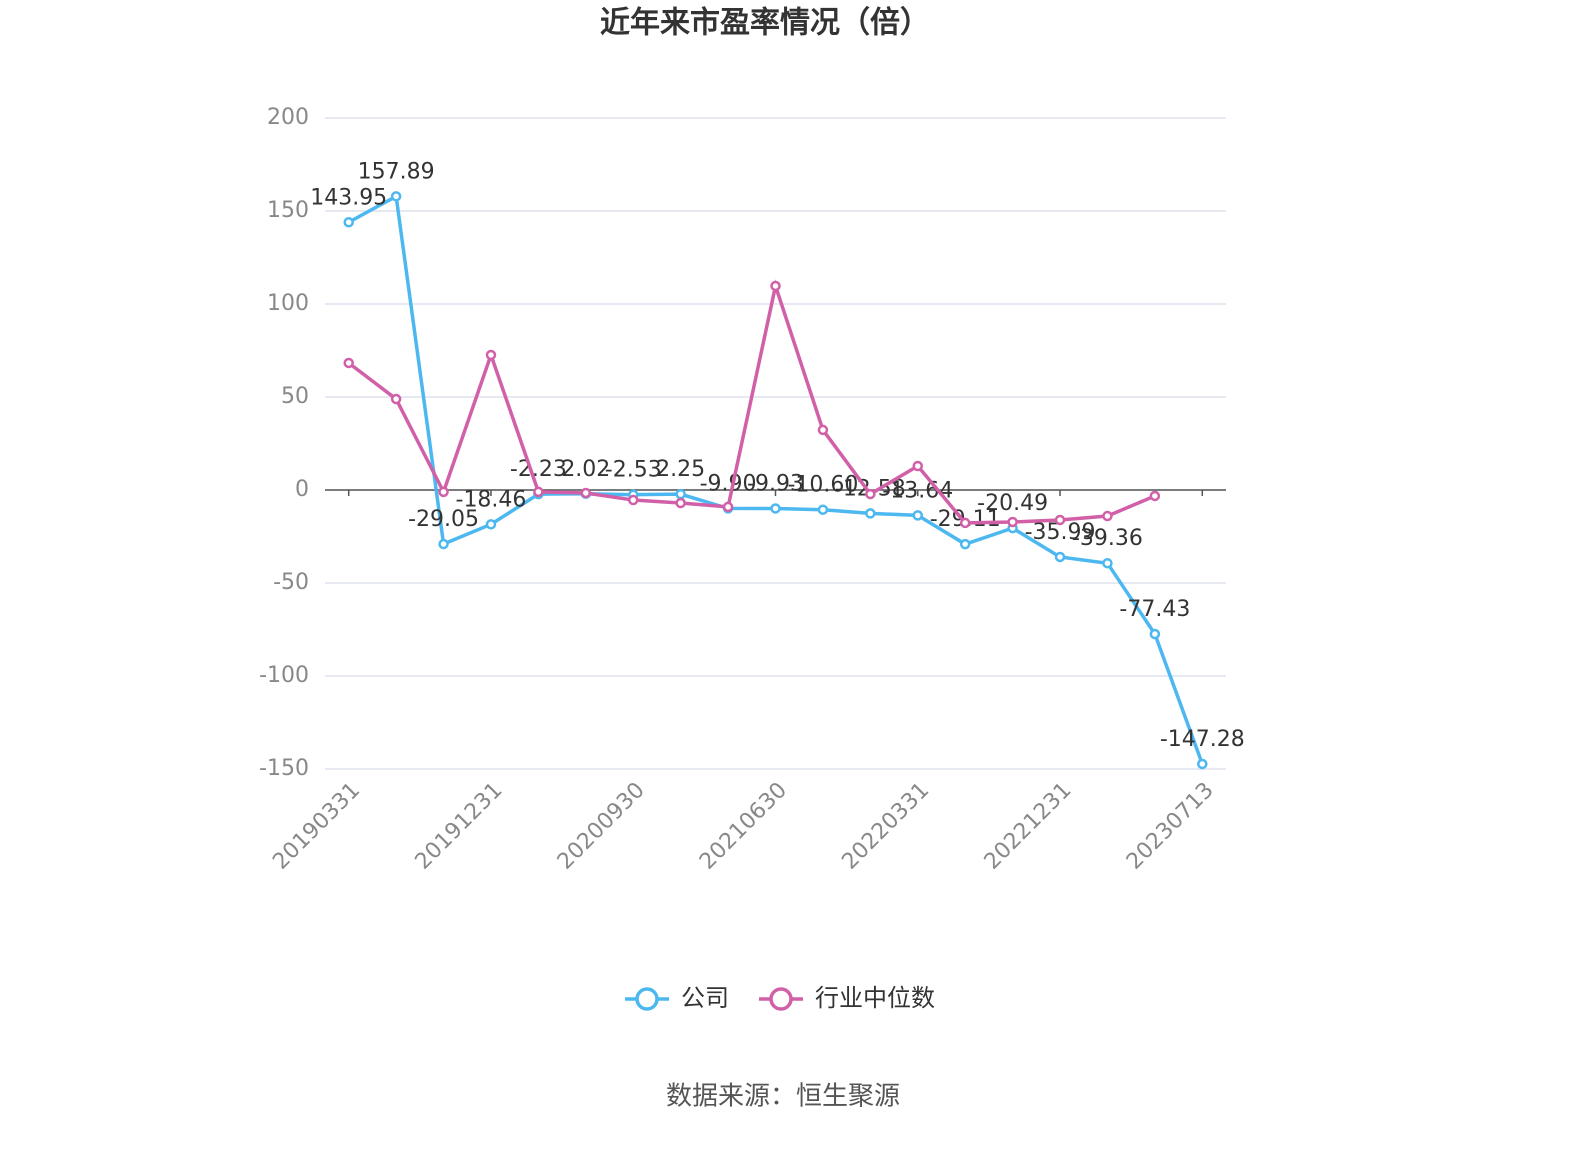  What do you see at coordinates (601, 826) in the screenshot?
I see `x-tick-label: 20200930` at bounding box center [601, 826].